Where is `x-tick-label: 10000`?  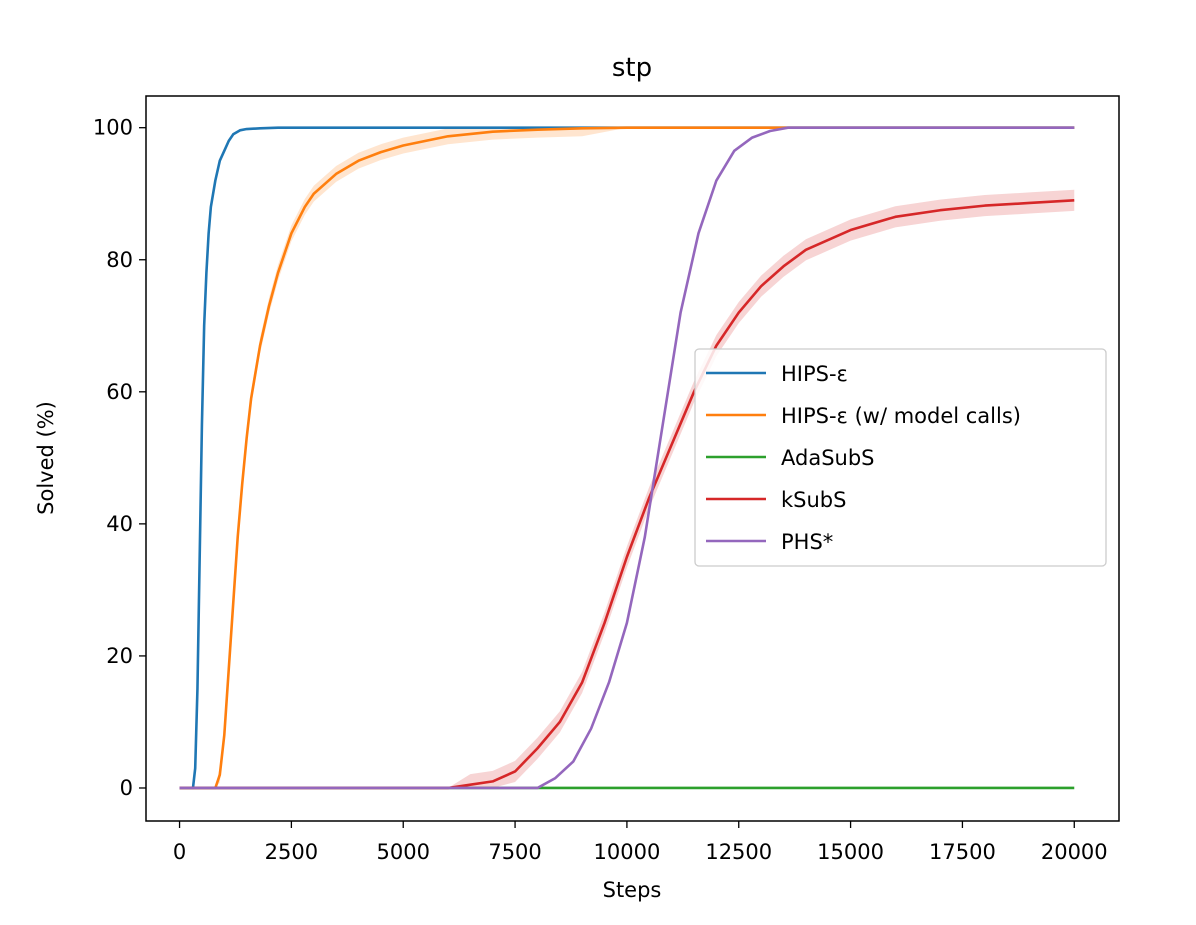
x-tick-label: 10000 is located at coordinates (627, 852).